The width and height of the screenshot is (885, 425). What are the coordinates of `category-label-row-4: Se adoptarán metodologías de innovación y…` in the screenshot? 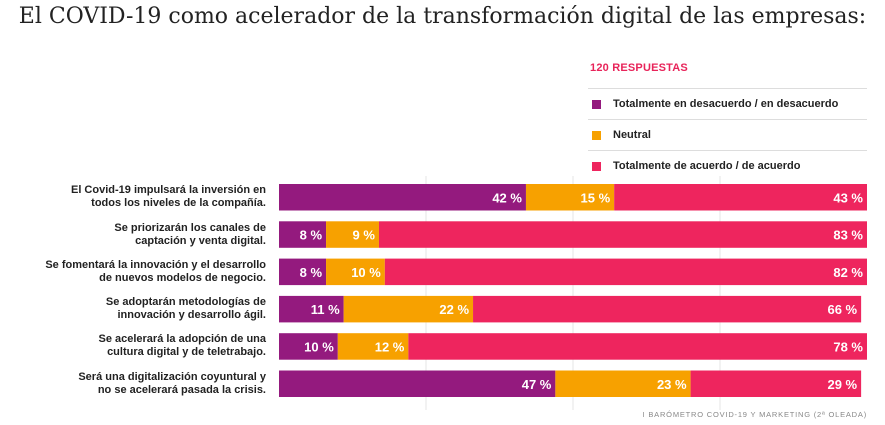 It's located at (133, 309).